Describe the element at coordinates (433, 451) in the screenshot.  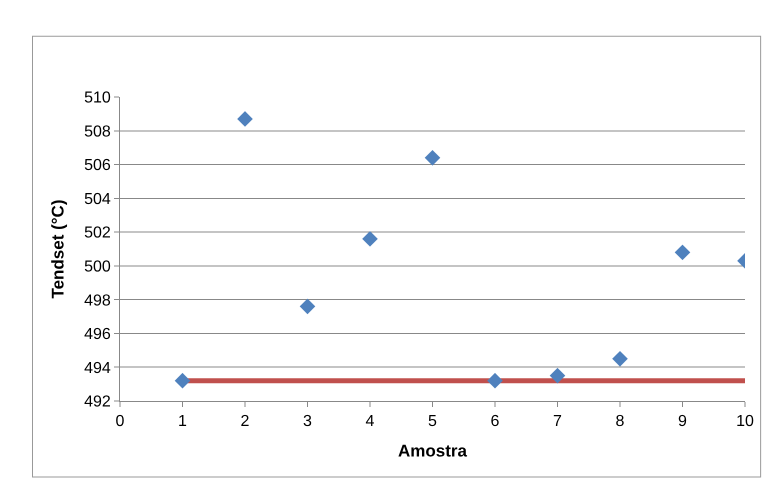
I see `x-axis-title: Amostra` at that location.